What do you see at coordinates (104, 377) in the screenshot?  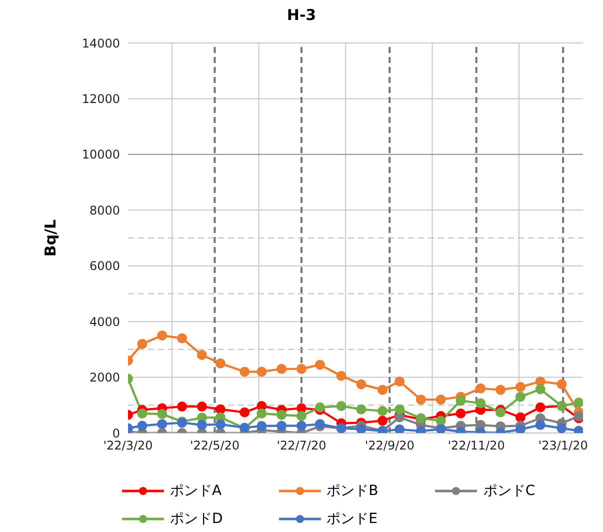 I see `y-tick-label: 2000` at bounding box center [104, 377].